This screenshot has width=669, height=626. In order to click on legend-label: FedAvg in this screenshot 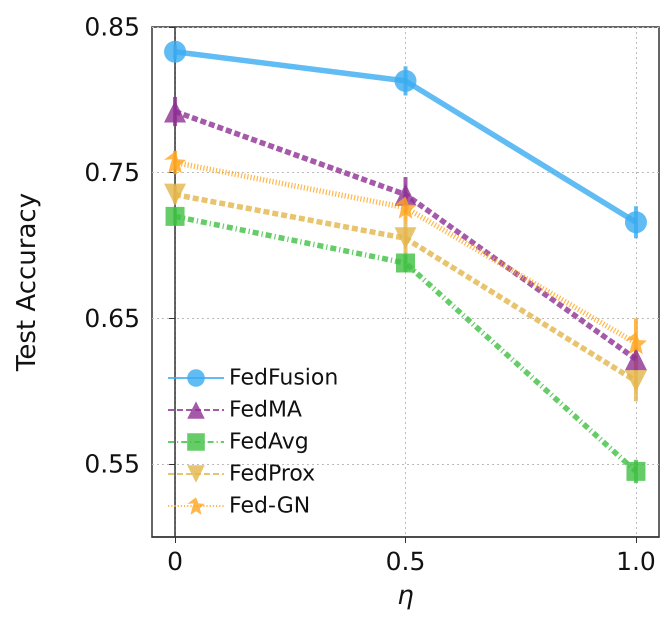, I will do `click(269, 442)`.